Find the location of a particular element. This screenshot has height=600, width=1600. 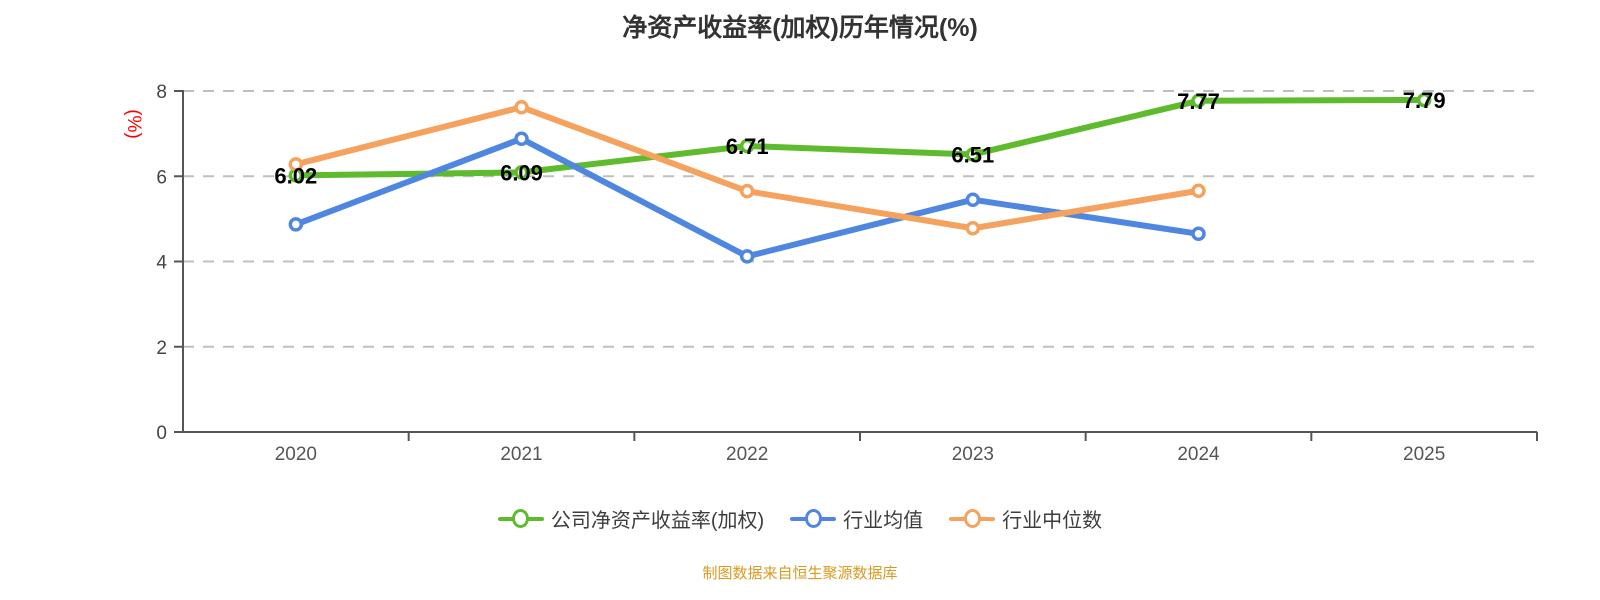

legend-item-industry_median: 行业中位数 is located at coordinates (1025, 518).